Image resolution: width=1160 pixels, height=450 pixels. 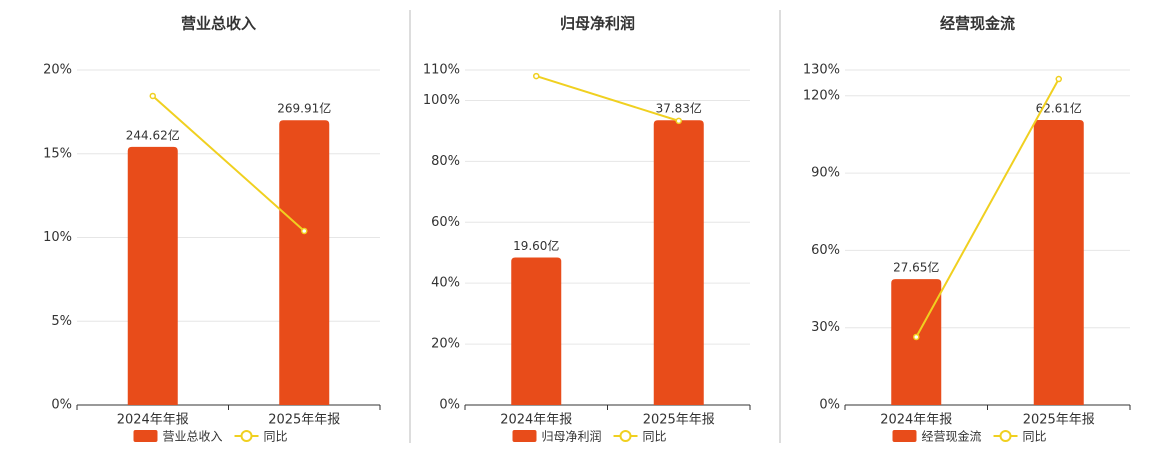 What do you see at coordinates (536, 245) in the screenshot?
I see `data-label: 19.60亿` at bounding box center [536, 245].